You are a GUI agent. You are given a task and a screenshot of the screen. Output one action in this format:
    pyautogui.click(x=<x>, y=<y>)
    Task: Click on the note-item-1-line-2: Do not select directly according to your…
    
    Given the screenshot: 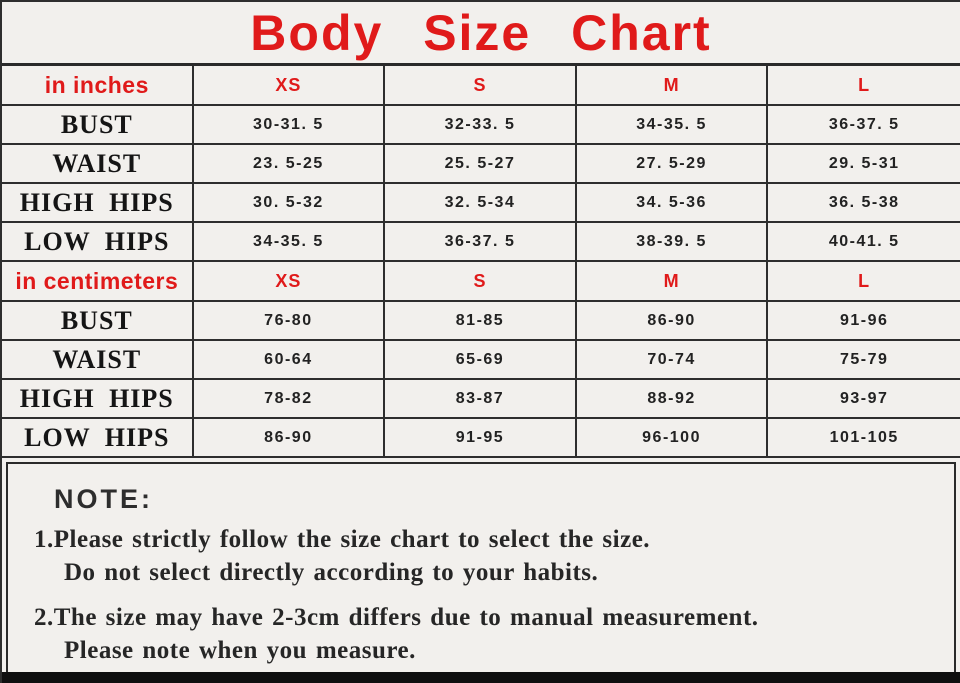 What is the action you would take?
    pyautogui.click(x=331, y=572)
    